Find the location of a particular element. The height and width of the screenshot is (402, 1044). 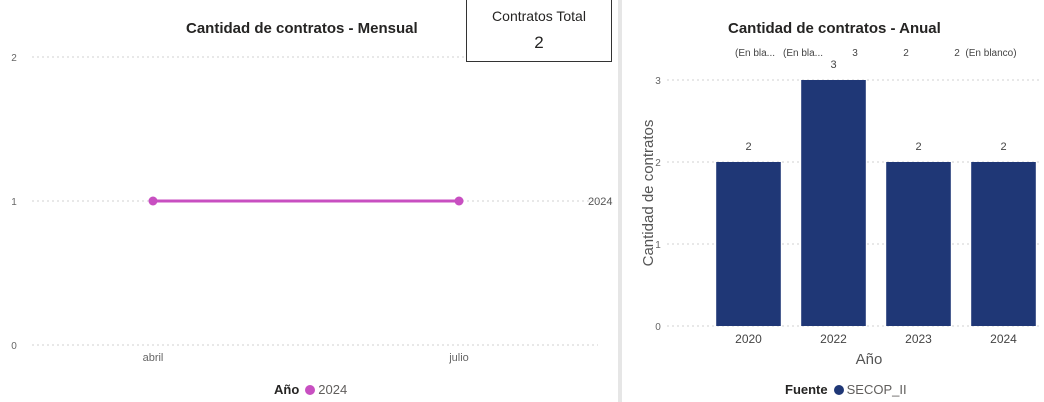

x-tick-label: 2022 is located at coordinates (833, 339).